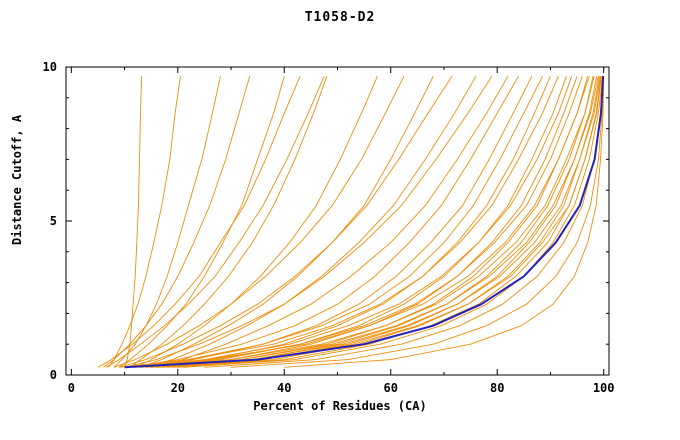 The image size is (680, 440). Describe the element at coordinates (17, 179) in the screenshot. I see `y-axis-label: Distance Cutoff, A` at that location.